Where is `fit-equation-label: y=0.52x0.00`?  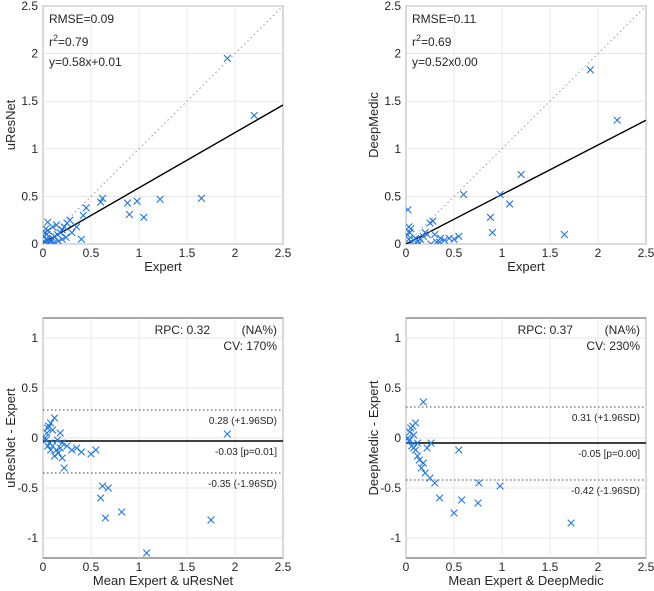
fit-equation-label: y=0.52x0.00 is located at coordinates (445, 62).